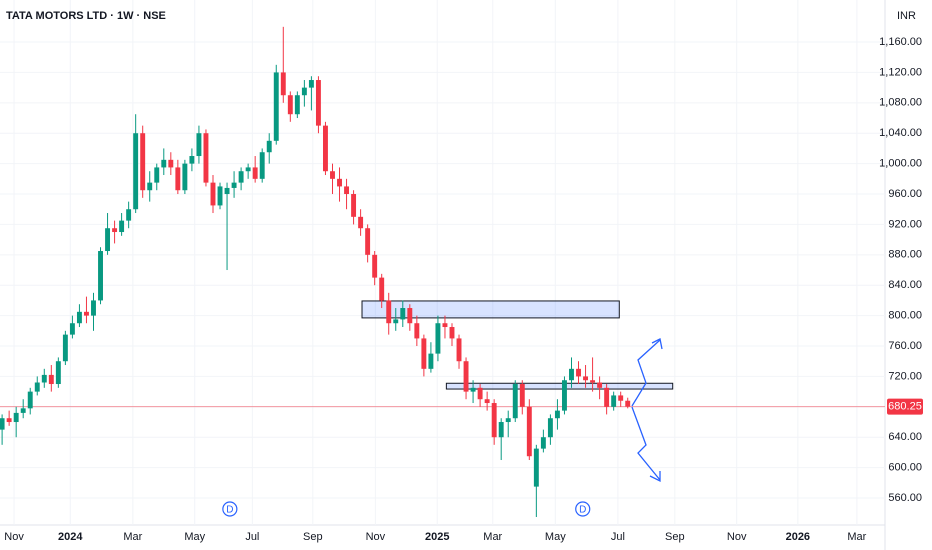  What do you see at coordinates (905, 194) in the screenshot?
I see `y-tick-label: 960.00` at bounding box center [905, 194].